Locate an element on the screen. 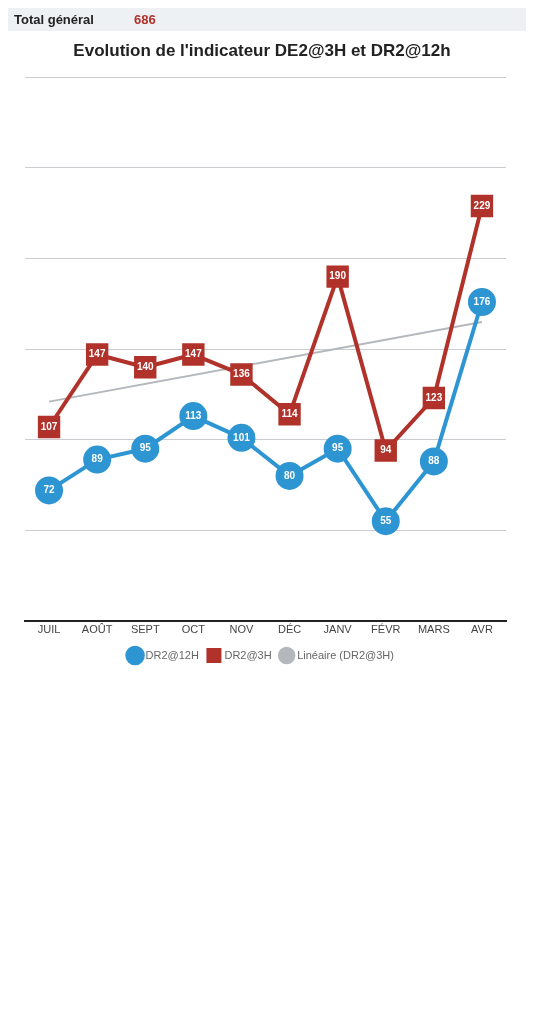  data-label: 113 is located at coordinates (193, 415).